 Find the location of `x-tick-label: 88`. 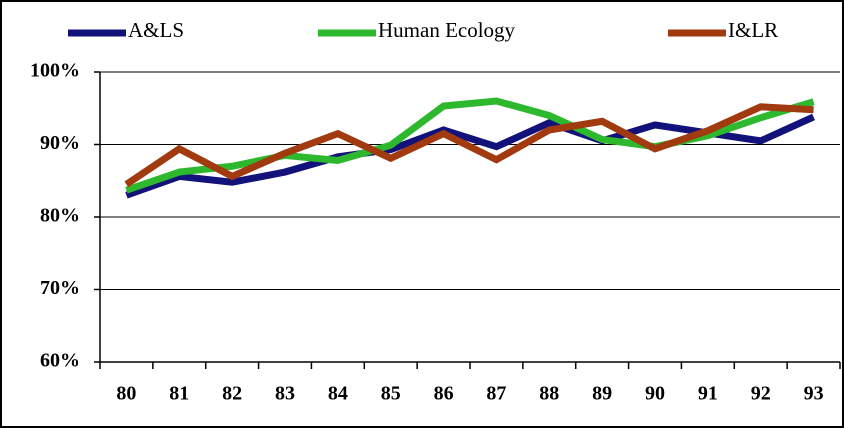

x-tick-label: 88 is located at coordinates (549, 394).